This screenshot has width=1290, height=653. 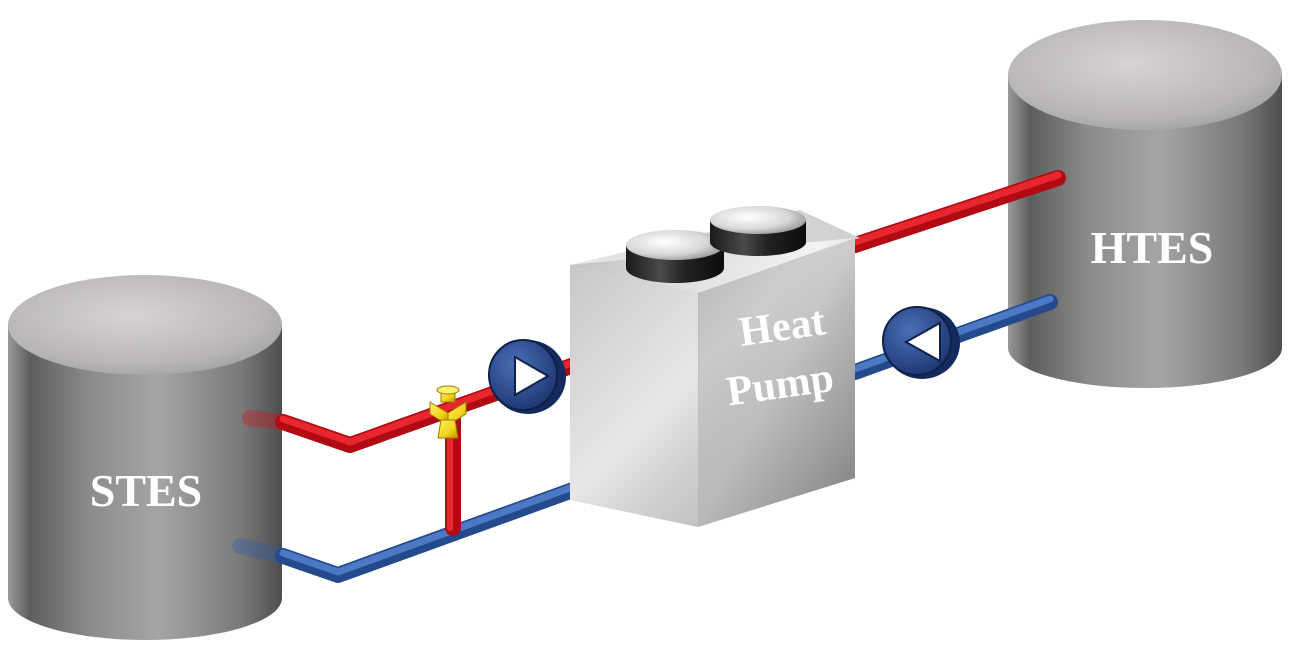 I want to click on heat-pump-unit, so click(x=715, y=366).